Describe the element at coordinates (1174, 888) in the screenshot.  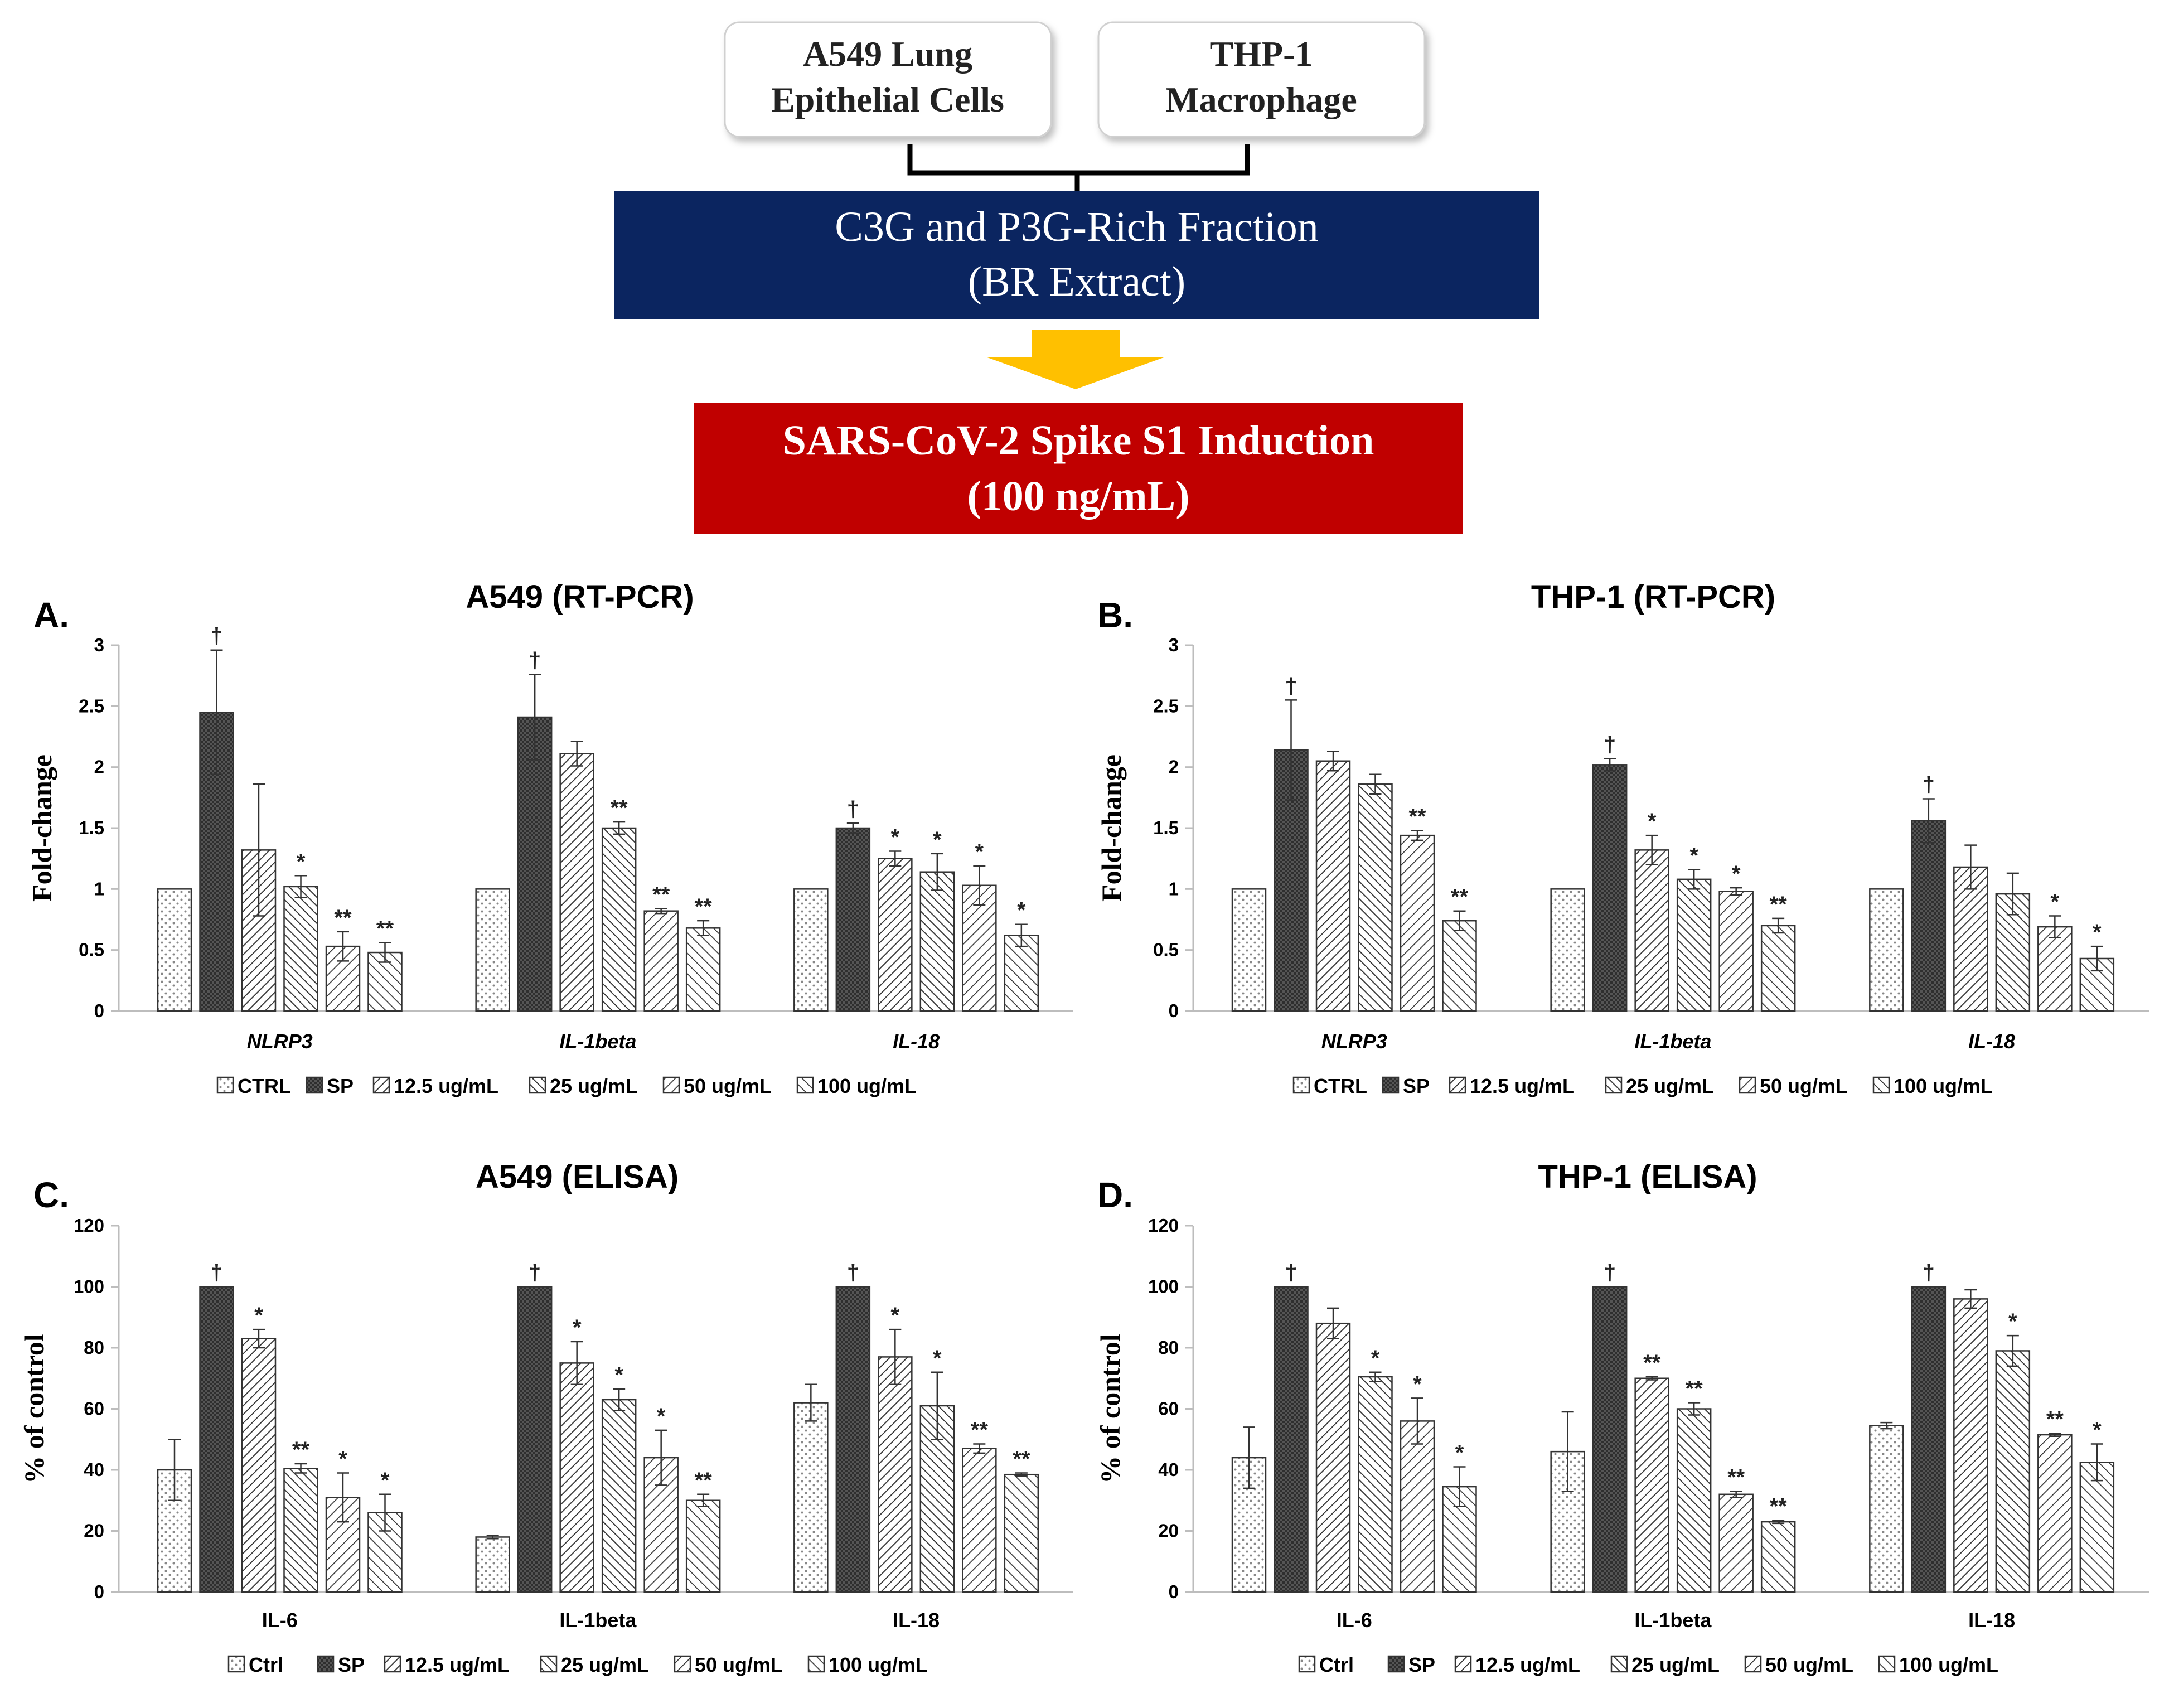
I see `y-tick-label: 1` at that location.